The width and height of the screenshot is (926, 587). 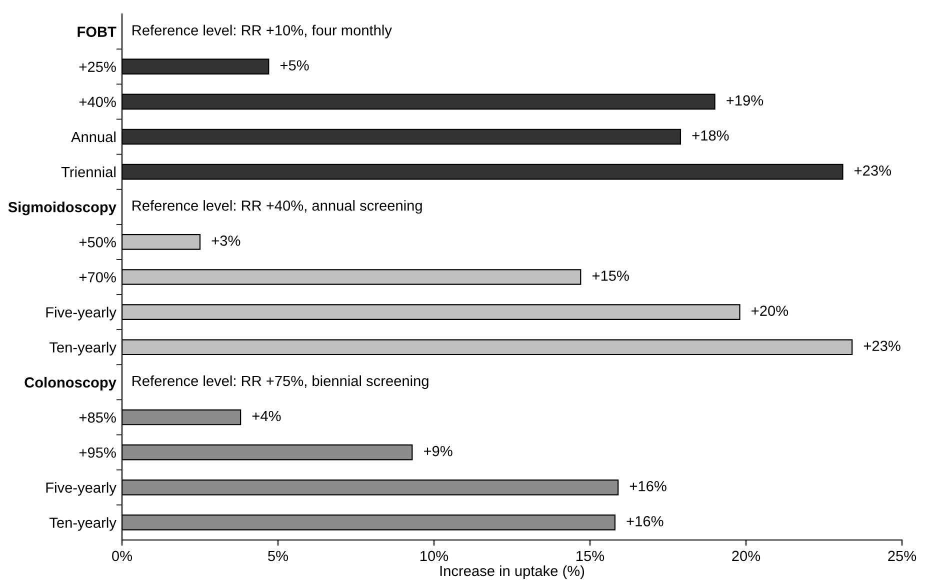 What do you see at coordinates (434, 556) in the screenshot?
I see `x-tick-label: 10%` at bounding box center [434, 556].